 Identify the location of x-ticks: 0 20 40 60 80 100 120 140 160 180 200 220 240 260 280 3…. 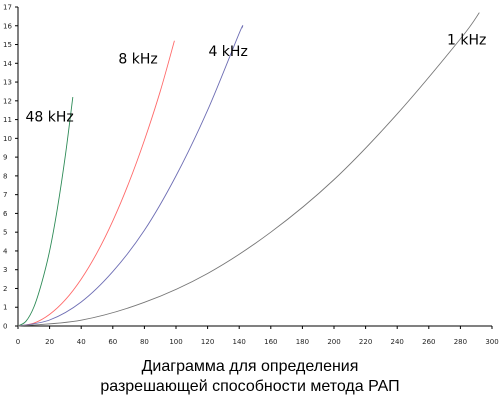
(257, 336).